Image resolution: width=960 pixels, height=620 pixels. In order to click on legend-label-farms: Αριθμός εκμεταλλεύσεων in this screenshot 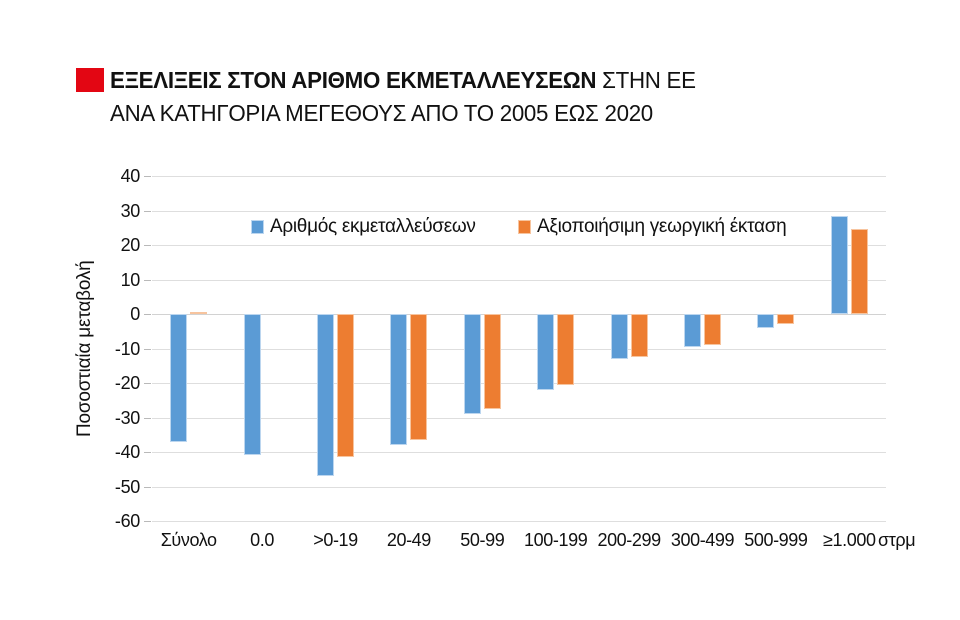, I will do `click(373, 226)`.